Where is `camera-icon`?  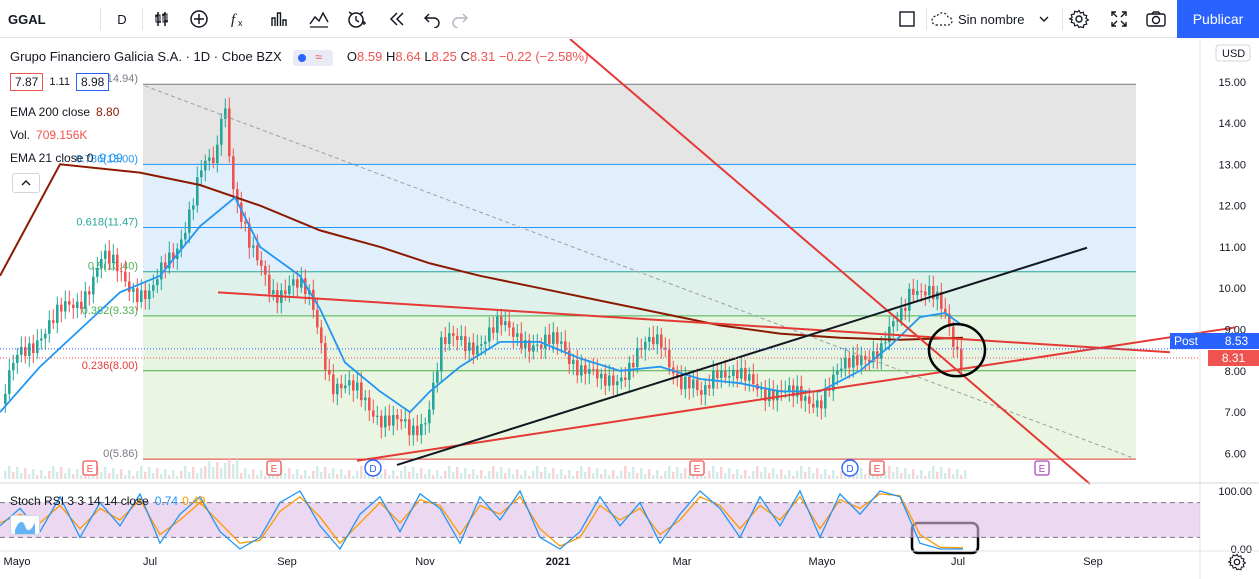 camera-icon is located at coordinates (1156, 19).